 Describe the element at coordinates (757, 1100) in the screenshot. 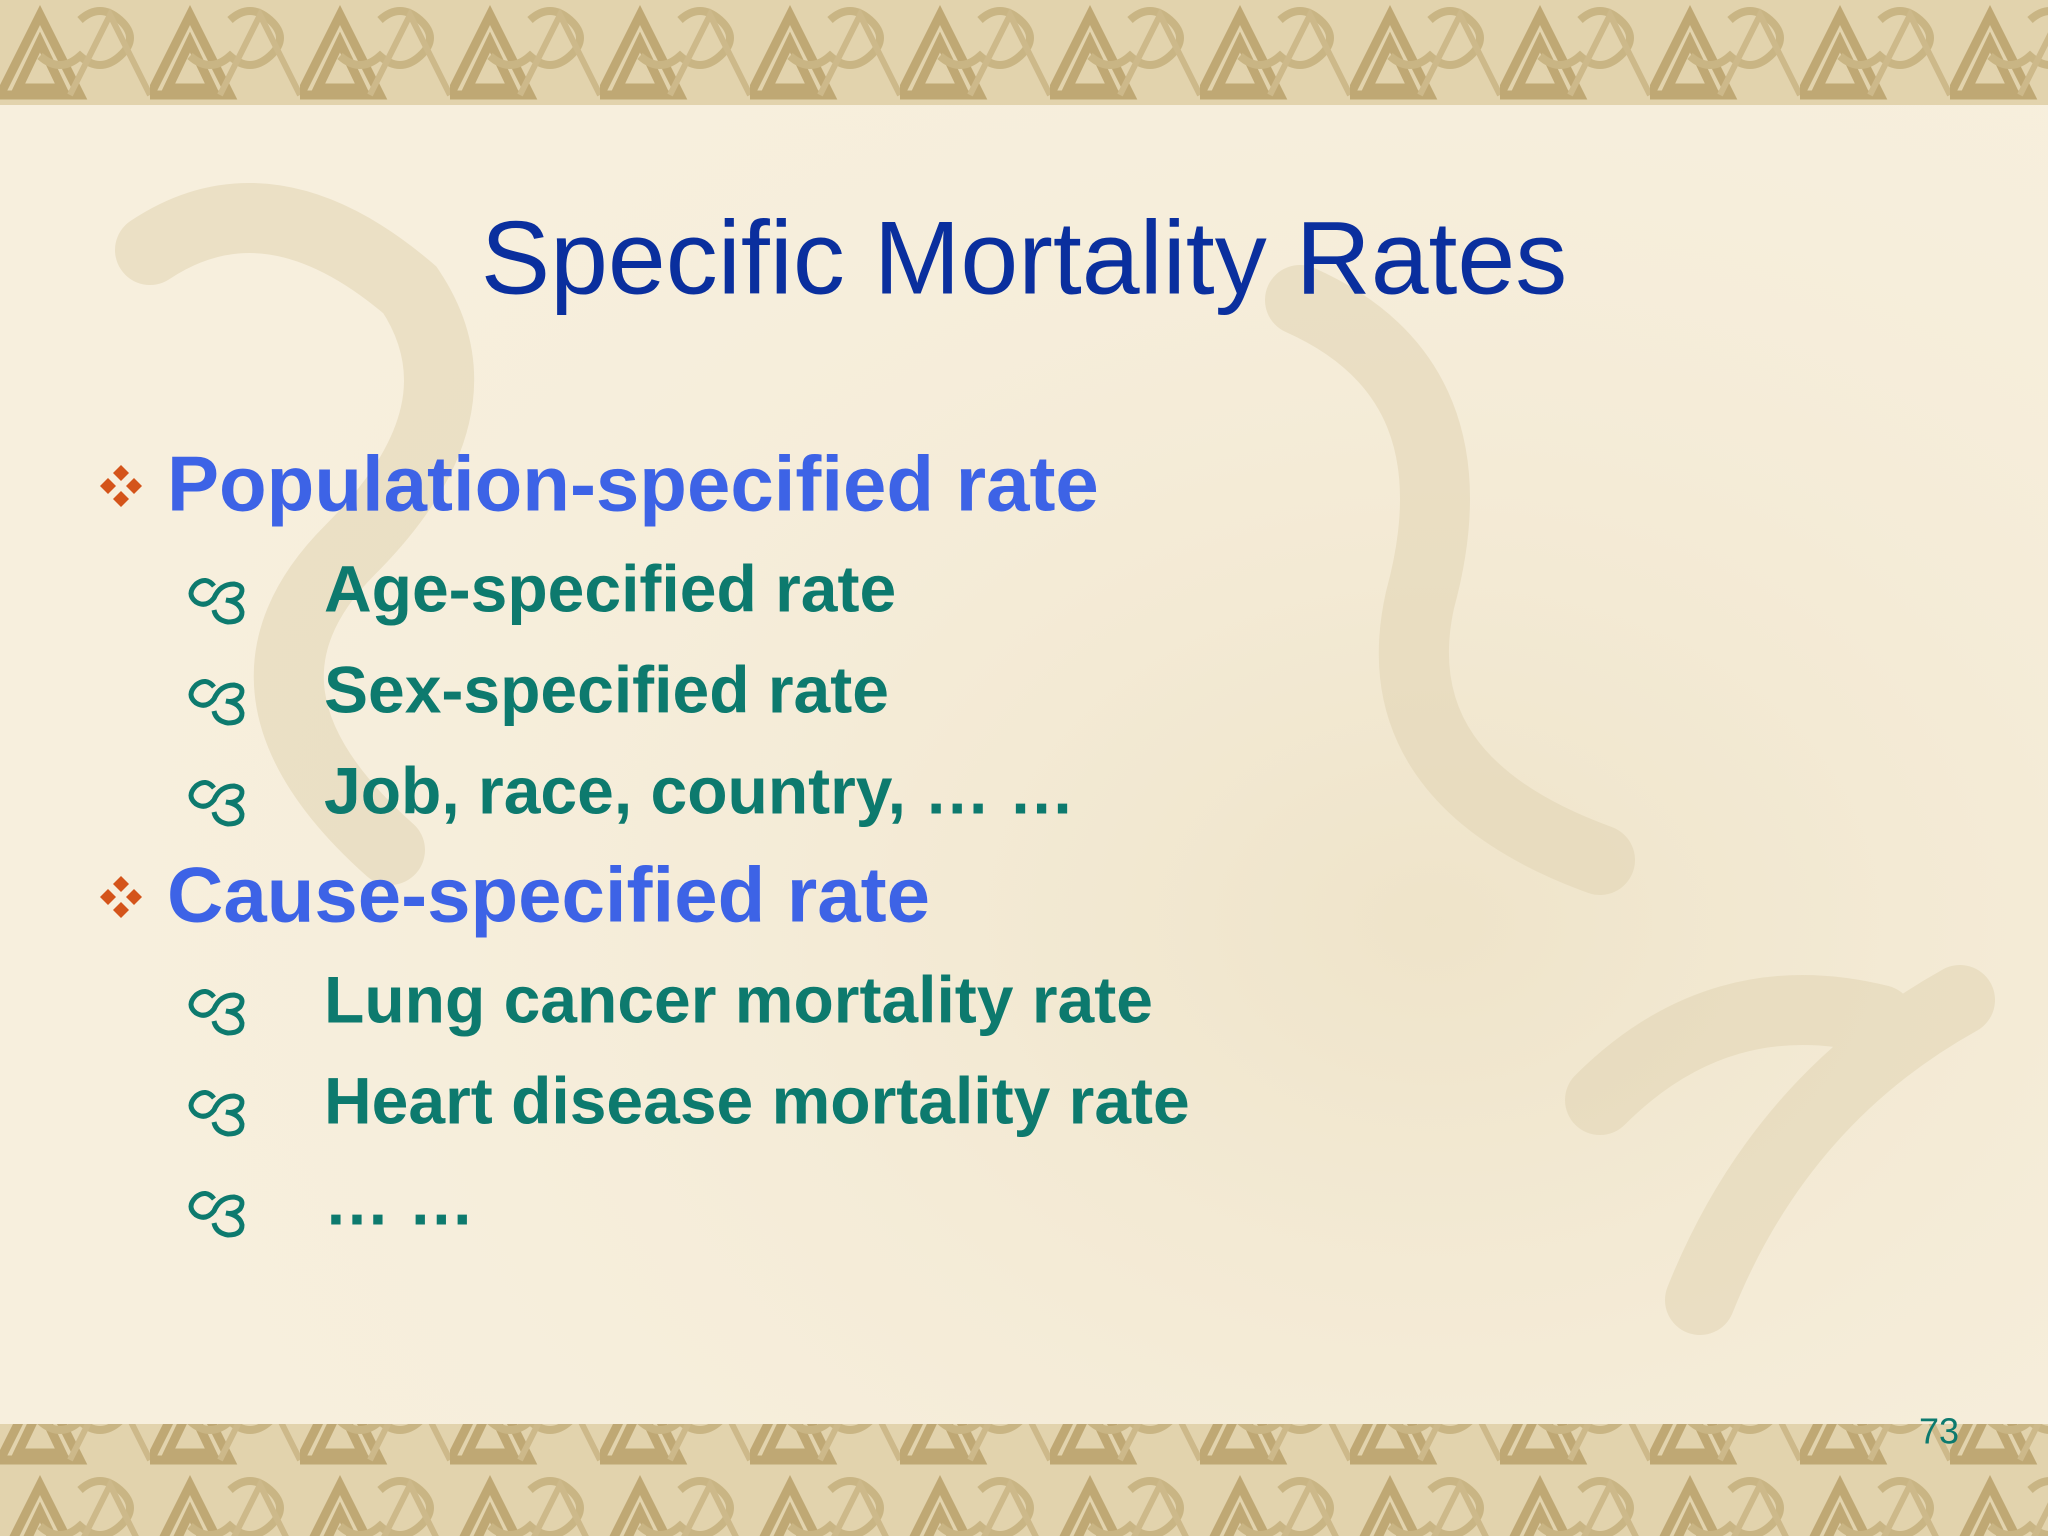

I see `sub-bullet-text: Heart disease mortality rate` at that location.